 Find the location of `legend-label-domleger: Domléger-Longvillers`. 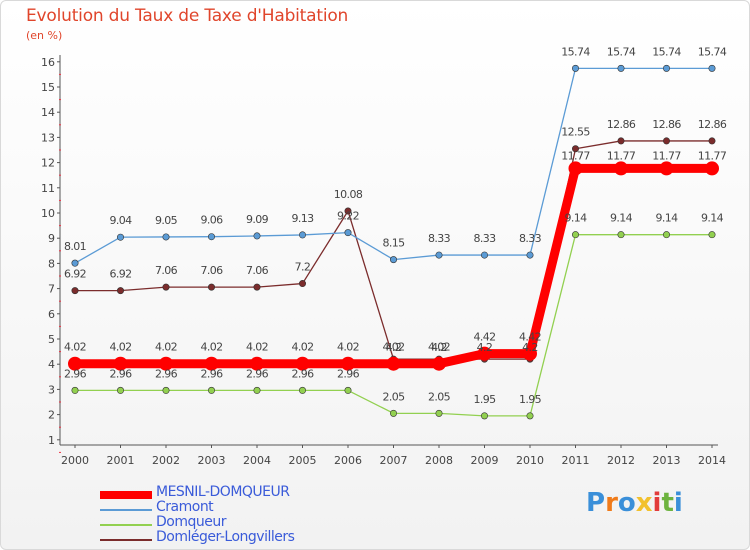

legend-label-domleger: Domléger-Longvillers is located at coordinates (225, 537).